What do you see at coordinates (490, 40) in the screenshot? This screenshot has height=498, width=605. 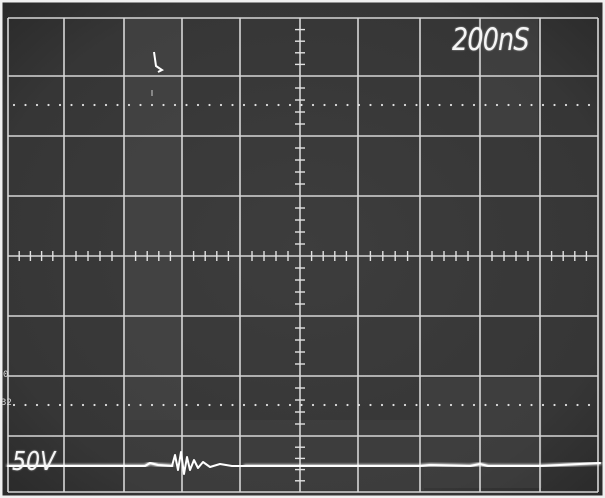 I see `timebase-label: 200nS` at bounding box center [490, 40].